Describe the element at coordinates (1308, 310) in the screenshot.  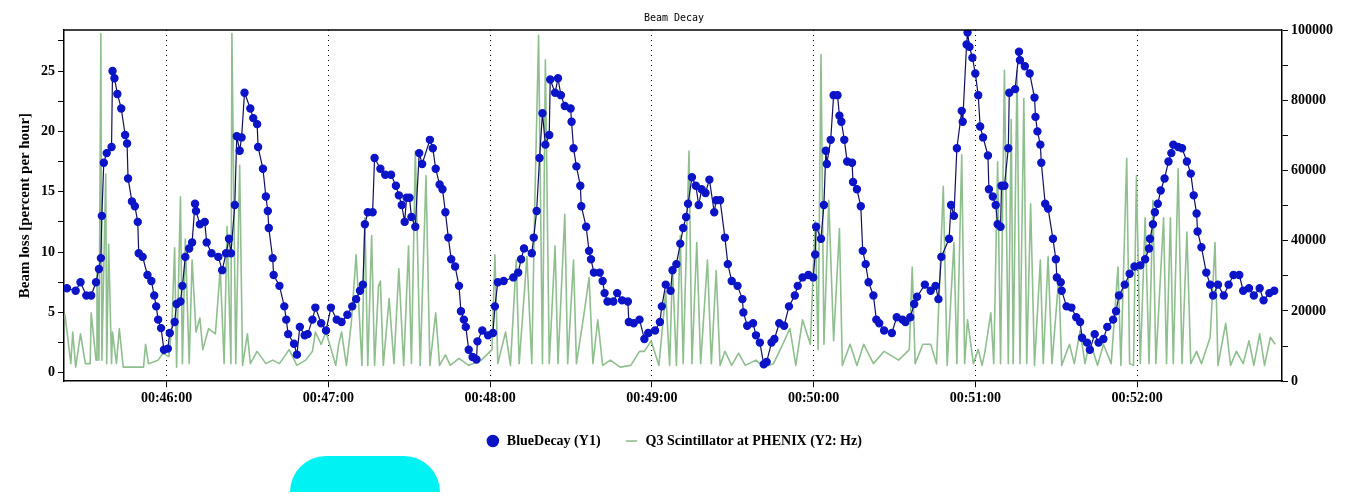
I see `y2-tick-label: 20000` at that location.